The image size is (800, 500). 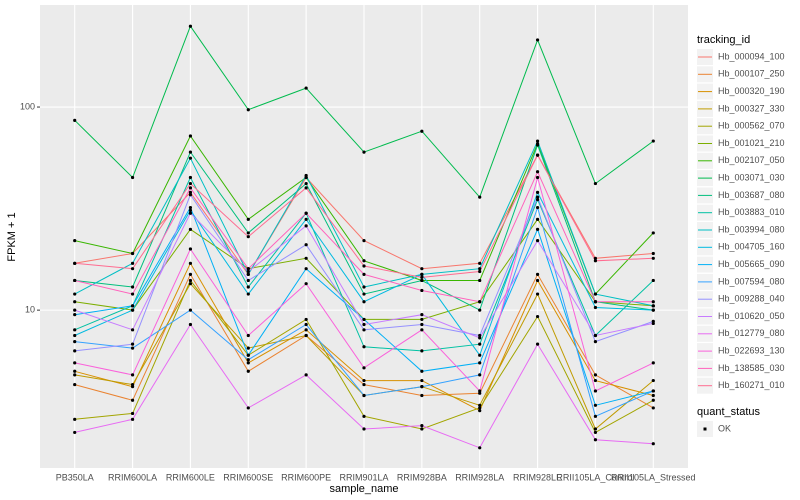 What do you see at coordinates (751, 247) in the screenshot?
I see `legend-label: Hb_004705_160` at bounding box center [751, 247].